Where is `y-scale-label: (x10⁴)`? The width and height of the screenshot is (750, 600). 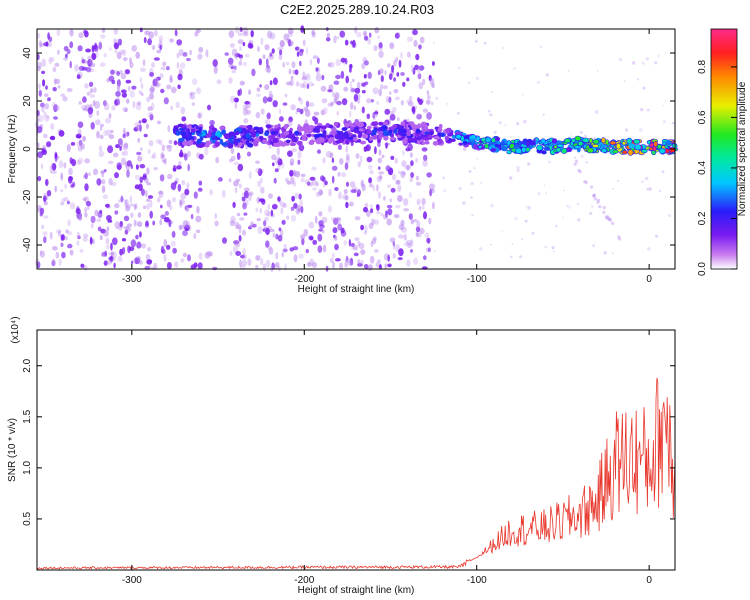
y-scale-label: (x10⁴) is located at coordinates (15, 329).